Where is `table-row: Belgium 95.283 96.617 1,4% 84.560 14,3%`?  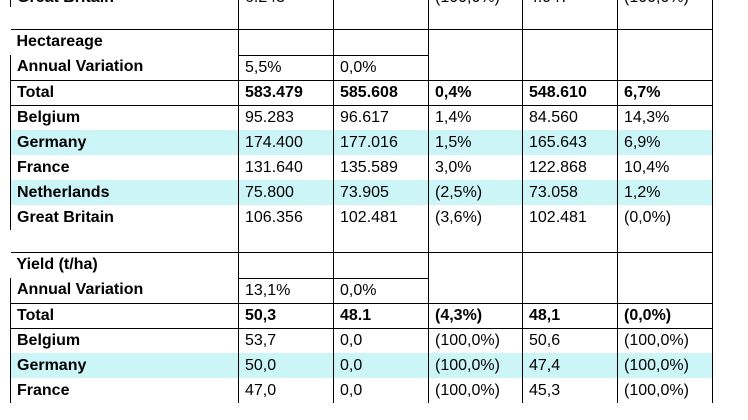
table-row: Belgium 95.283 96.617 1,4% 84.560 14,3% is located at coordinates (361, 117).